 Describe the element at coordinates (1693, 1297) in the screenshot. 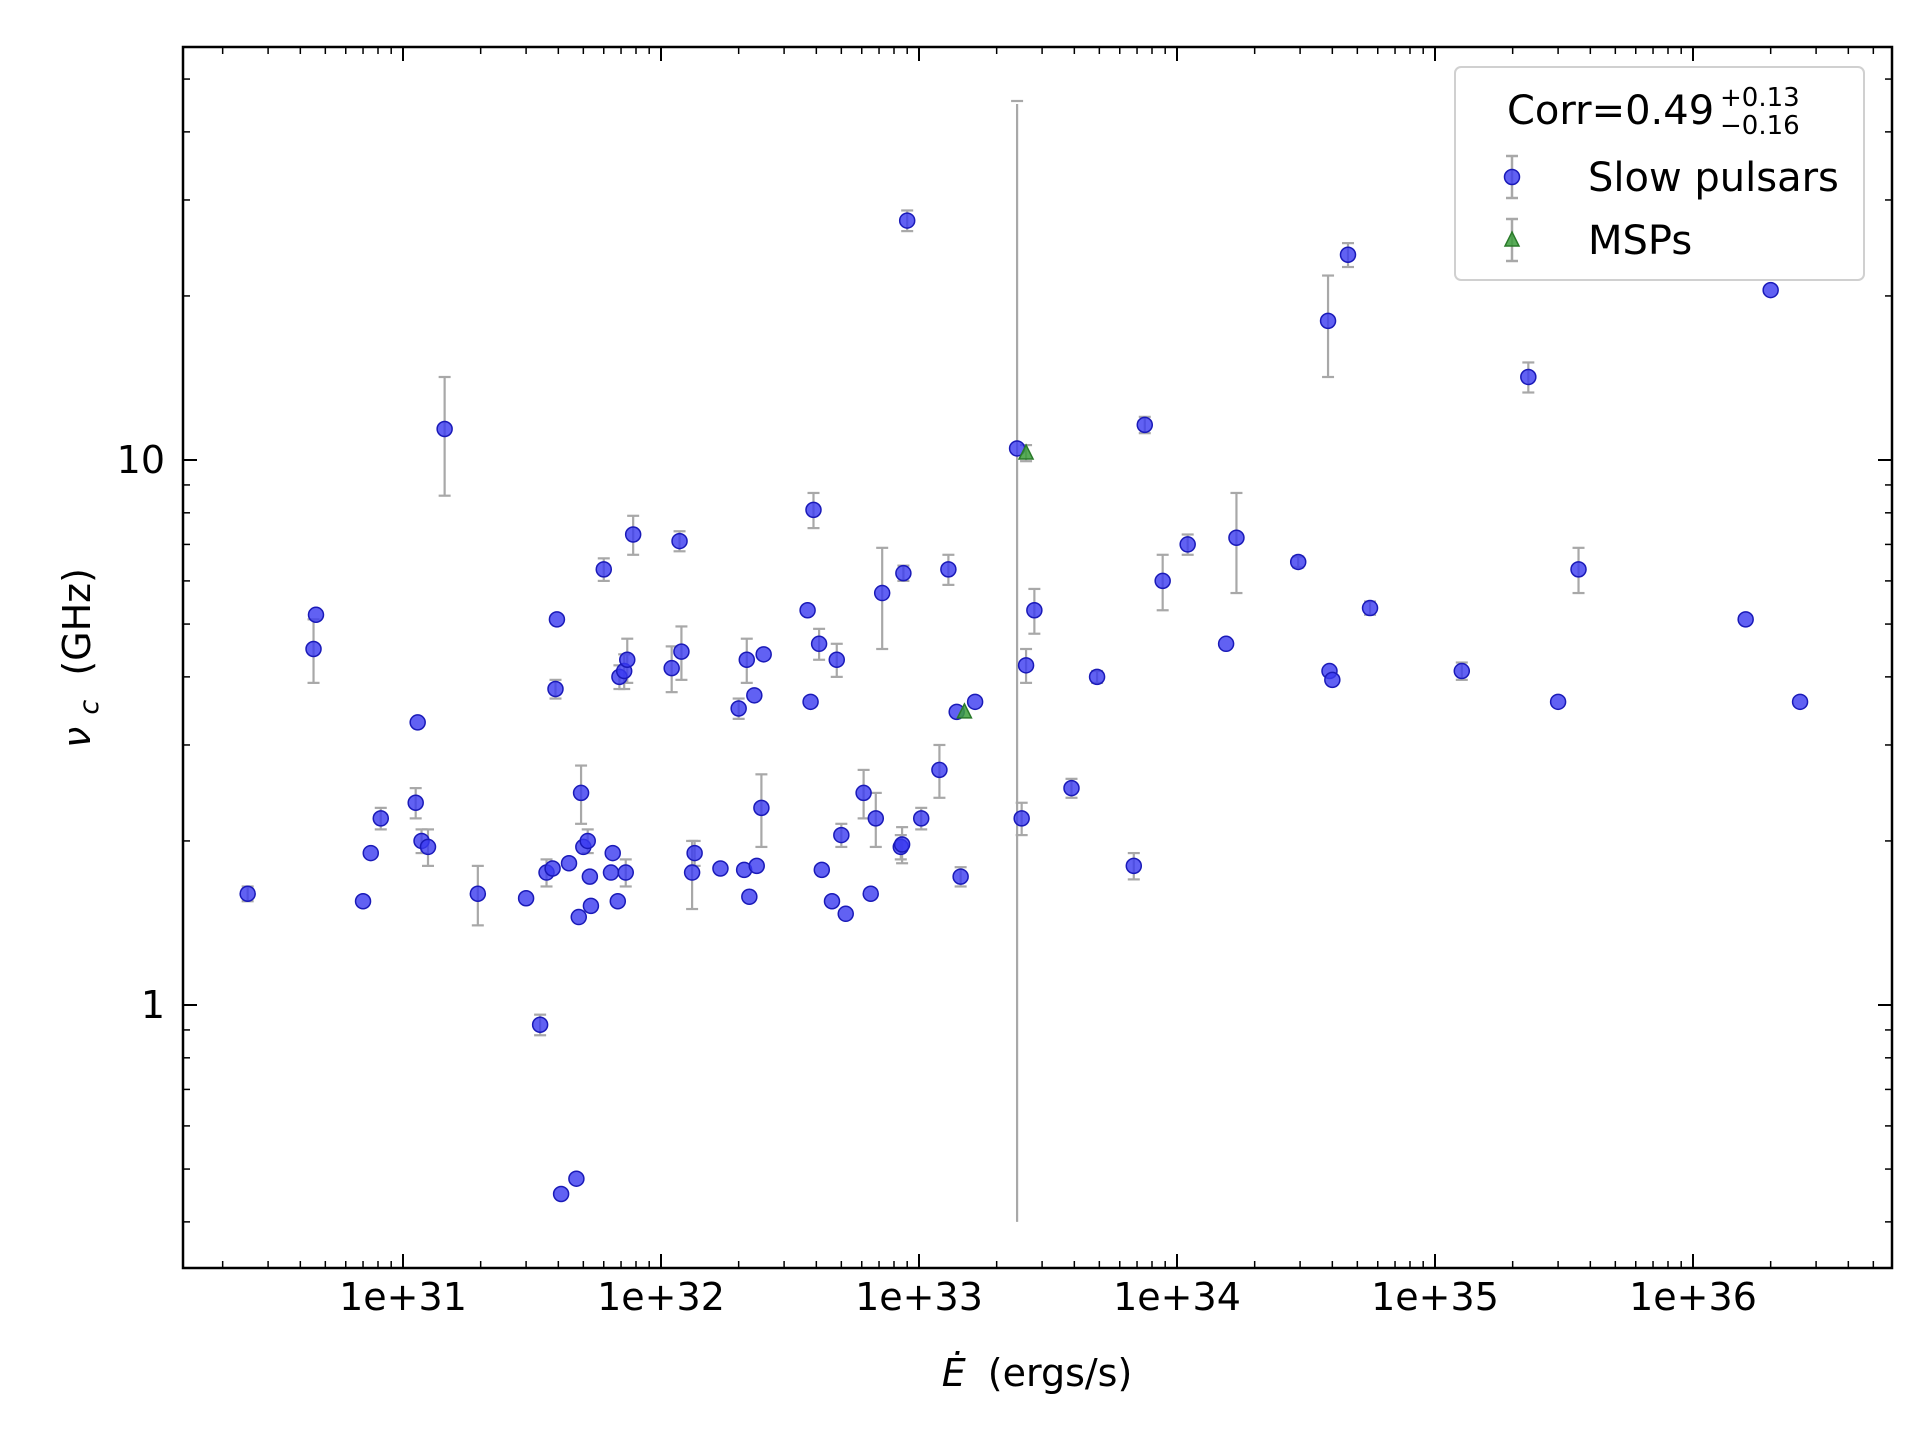

I see `x-tick-label: 1e+36` at that location.